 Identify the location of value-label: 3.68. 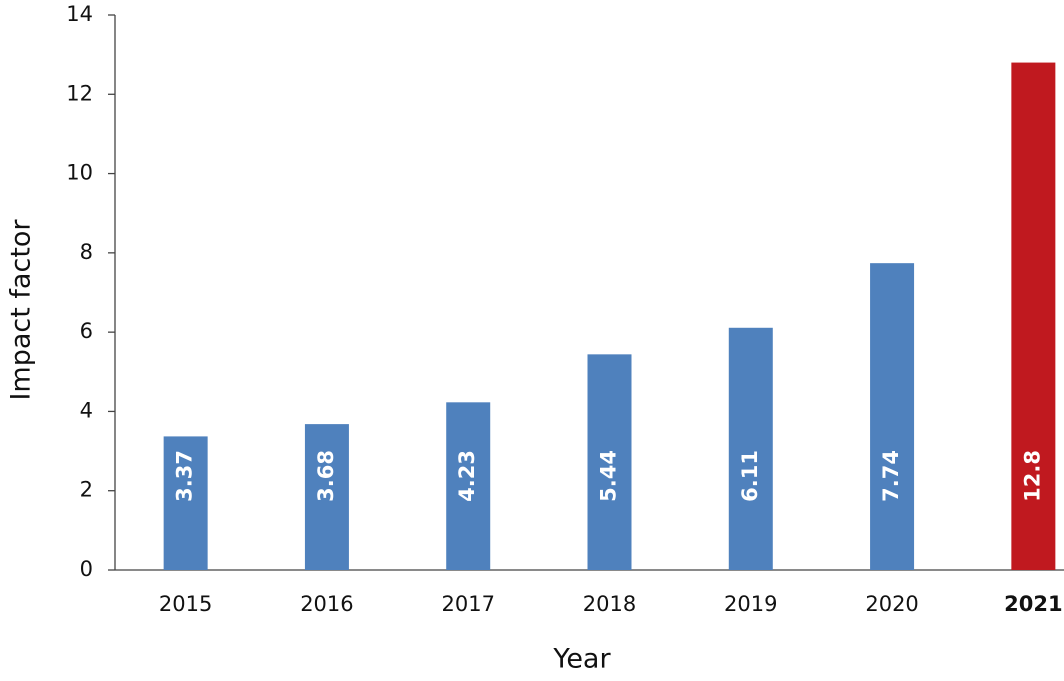
(326, 476).